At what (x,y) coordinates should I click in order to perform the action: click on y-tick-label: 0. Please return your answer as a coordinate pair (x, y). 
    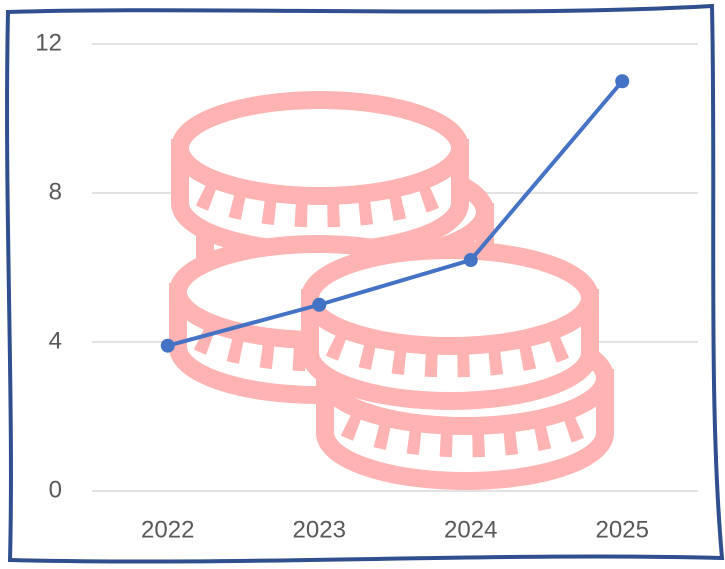
    Looking at the image, I should click on (55, 489).